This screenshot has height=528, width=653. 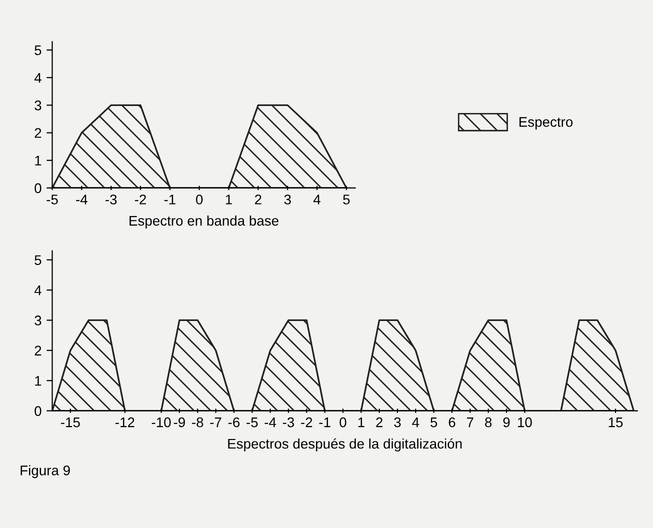 I want to click on x-axis-title: Espectros después de la digitalización, so click(x=345, y=445).